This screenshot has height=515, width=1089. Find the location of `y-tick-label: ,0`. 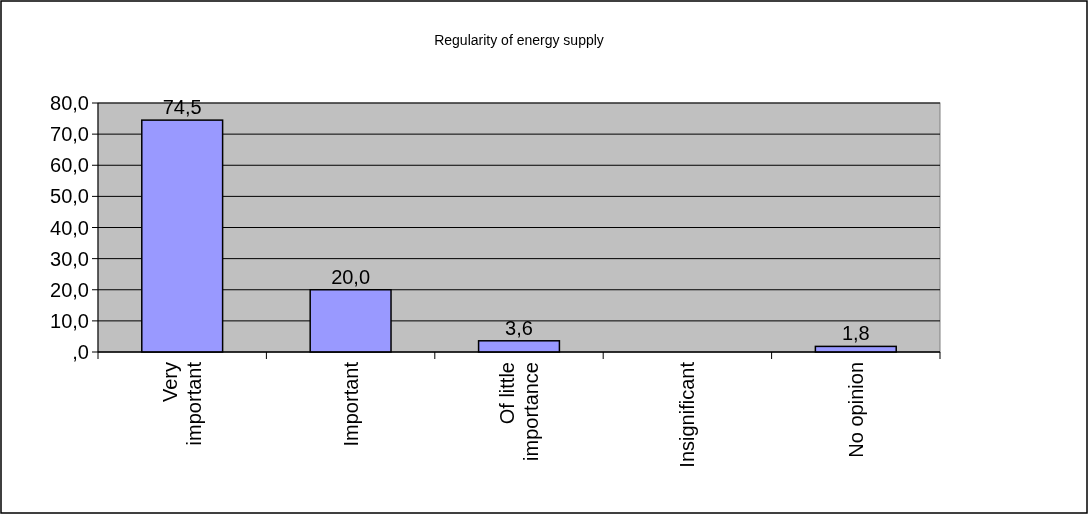

y-tick-label: ,0 is located at coordinates (80, 352).